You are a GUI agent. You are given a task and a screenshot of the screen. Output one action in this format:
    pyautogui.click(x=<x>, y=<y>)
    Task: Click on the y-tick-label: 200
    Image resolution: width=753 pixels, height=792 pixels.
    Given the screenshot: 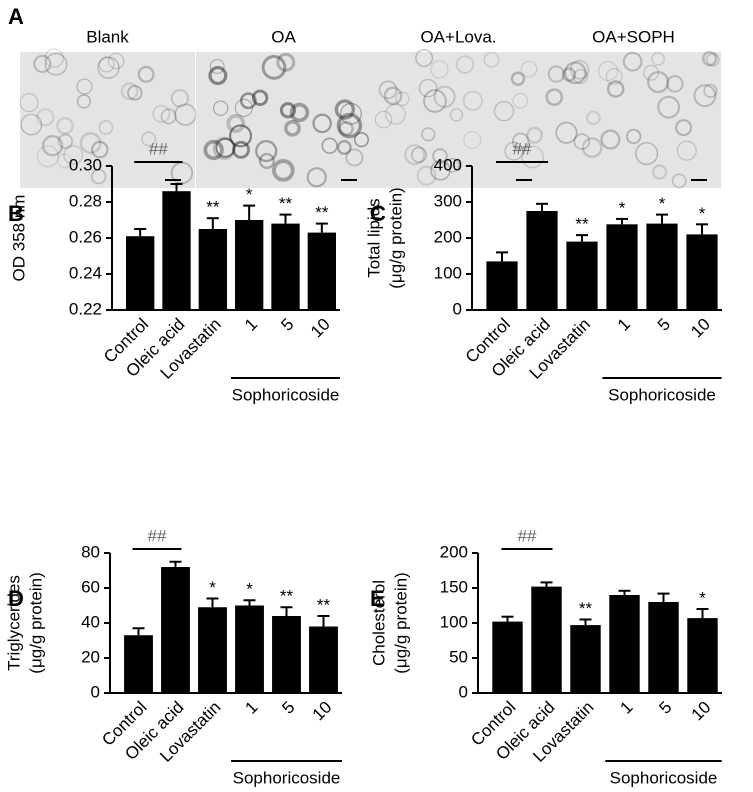 What is the action you would take?
    pyautogui.click(x=448, y=236)
    